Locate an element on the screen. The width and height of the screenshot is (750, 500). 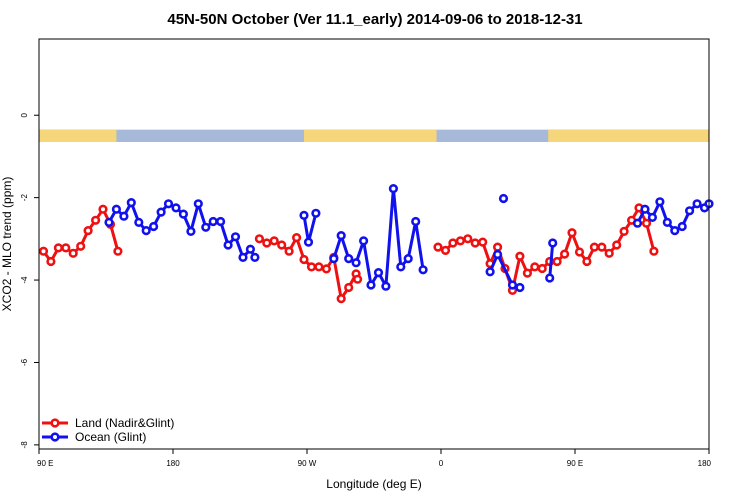
legend-label: Ocean (Glint) is located at coordinates (110, 437).